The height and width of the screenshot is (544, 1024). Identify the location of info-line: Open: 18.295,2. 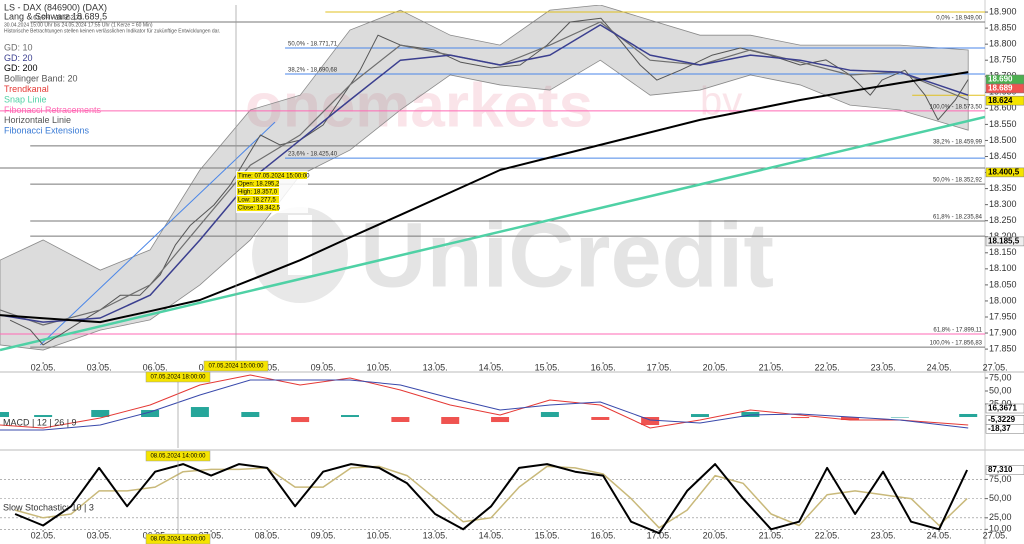
(259, 185).